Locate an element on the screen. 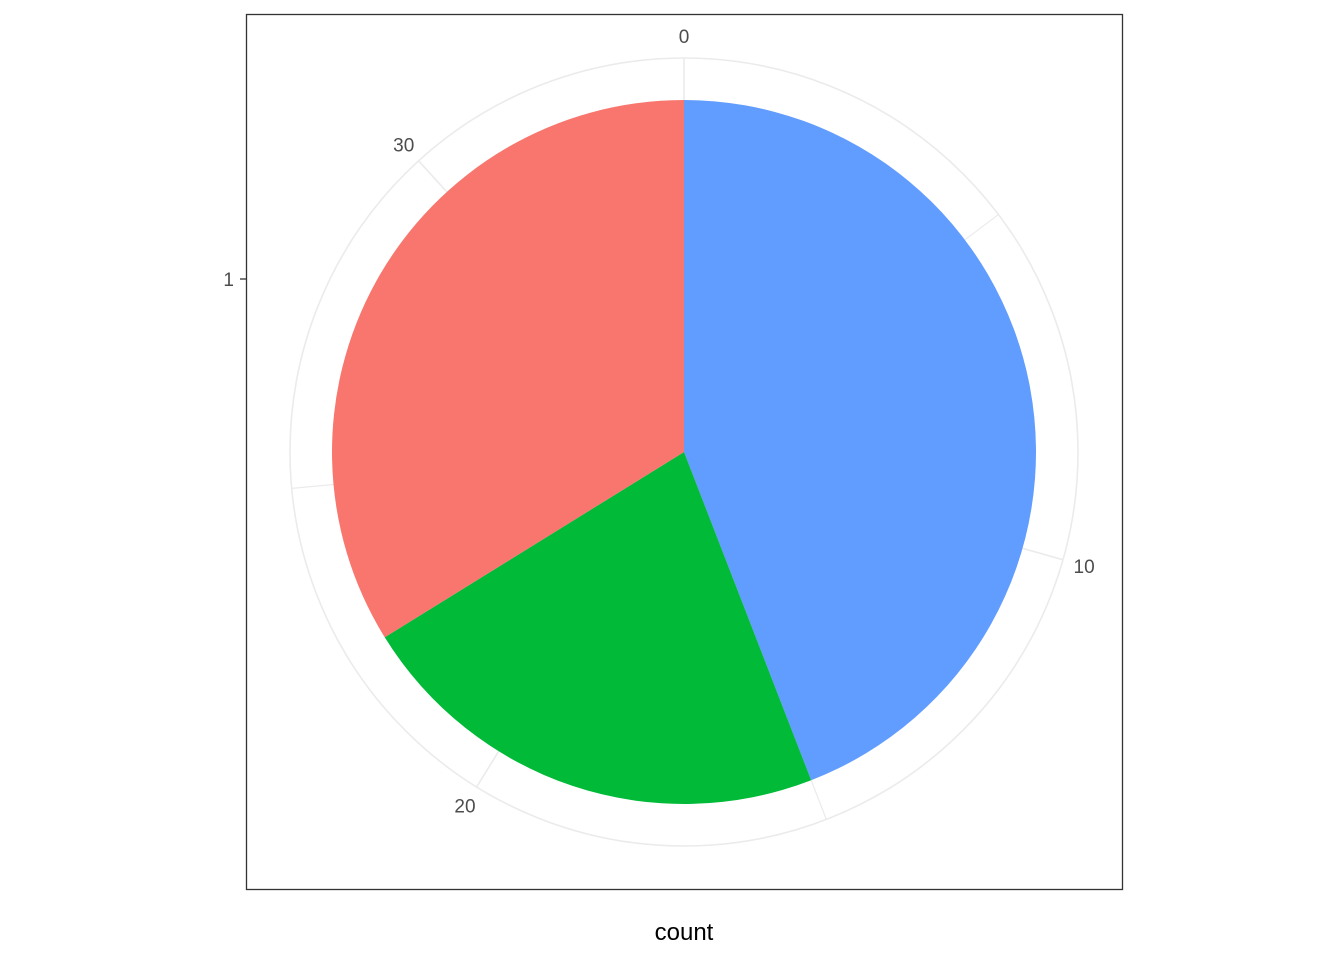 The width and height of the screenshot is (1344, 965). y-axis-tick-label: 1 is located at coordinates (228, 280).